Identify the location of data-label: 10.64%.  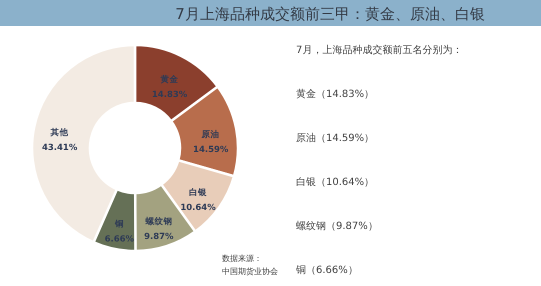
(198, 208).